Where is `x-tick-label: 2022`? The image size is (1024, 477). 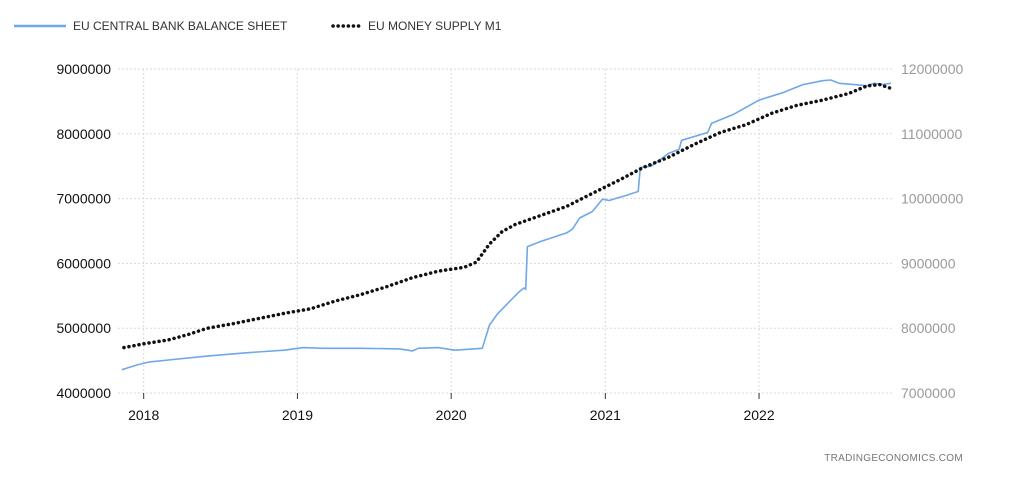 x-tick-label: 2022 is located at coordinates (758, 415).